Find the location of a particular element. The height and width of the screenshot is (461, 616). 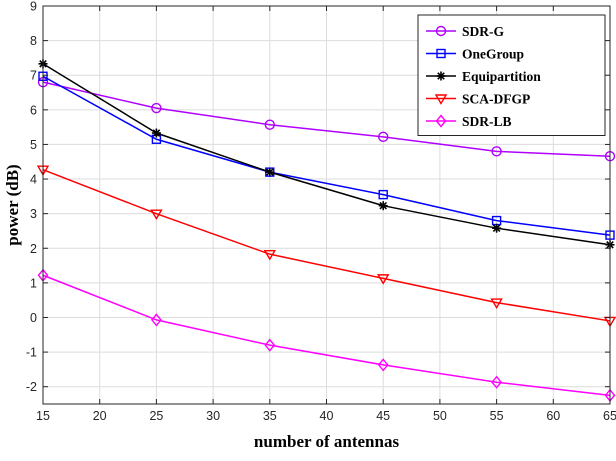

x-tick-label: 65 is located at coordinates (609, 416).